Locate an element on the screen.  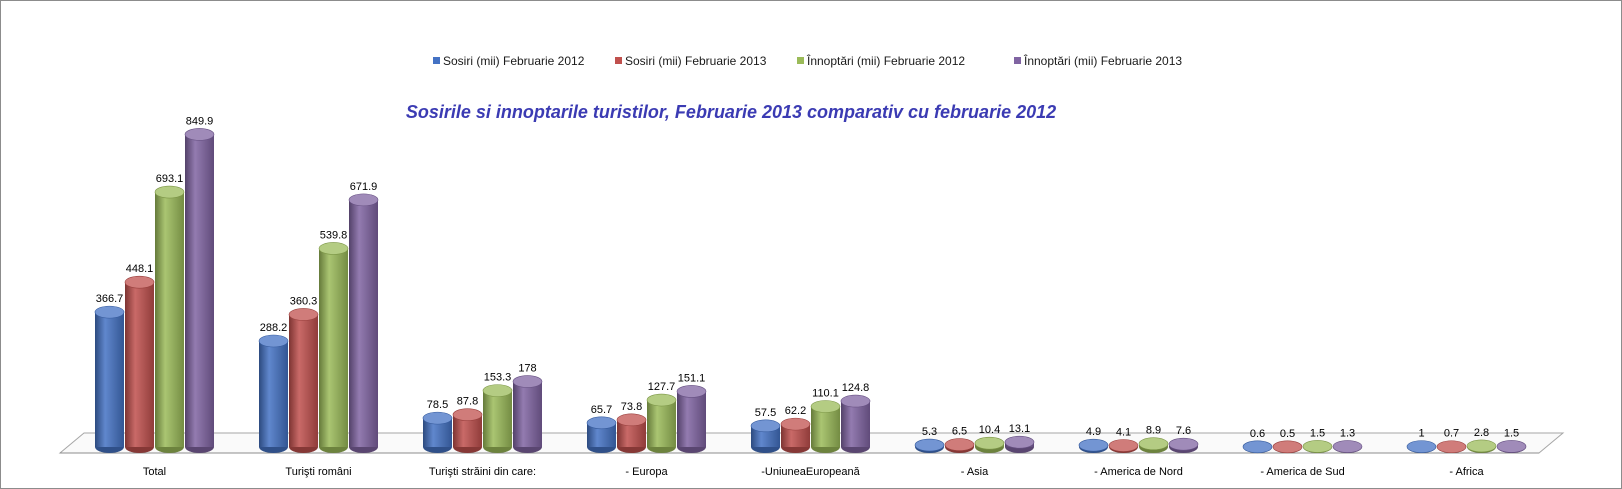
value-label: 849.9 is located at coordinates (200, 121).